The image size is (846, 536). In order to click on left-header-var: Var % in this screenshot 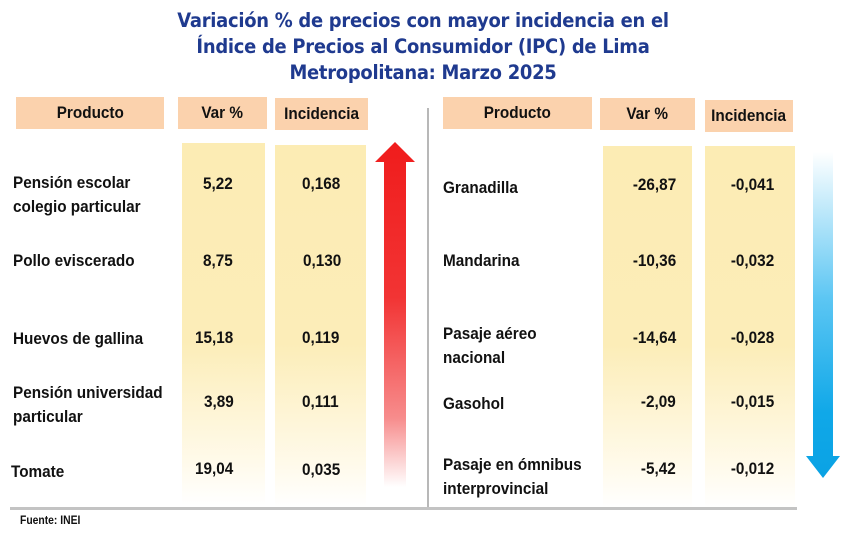, I will do `click(222, 113)`.